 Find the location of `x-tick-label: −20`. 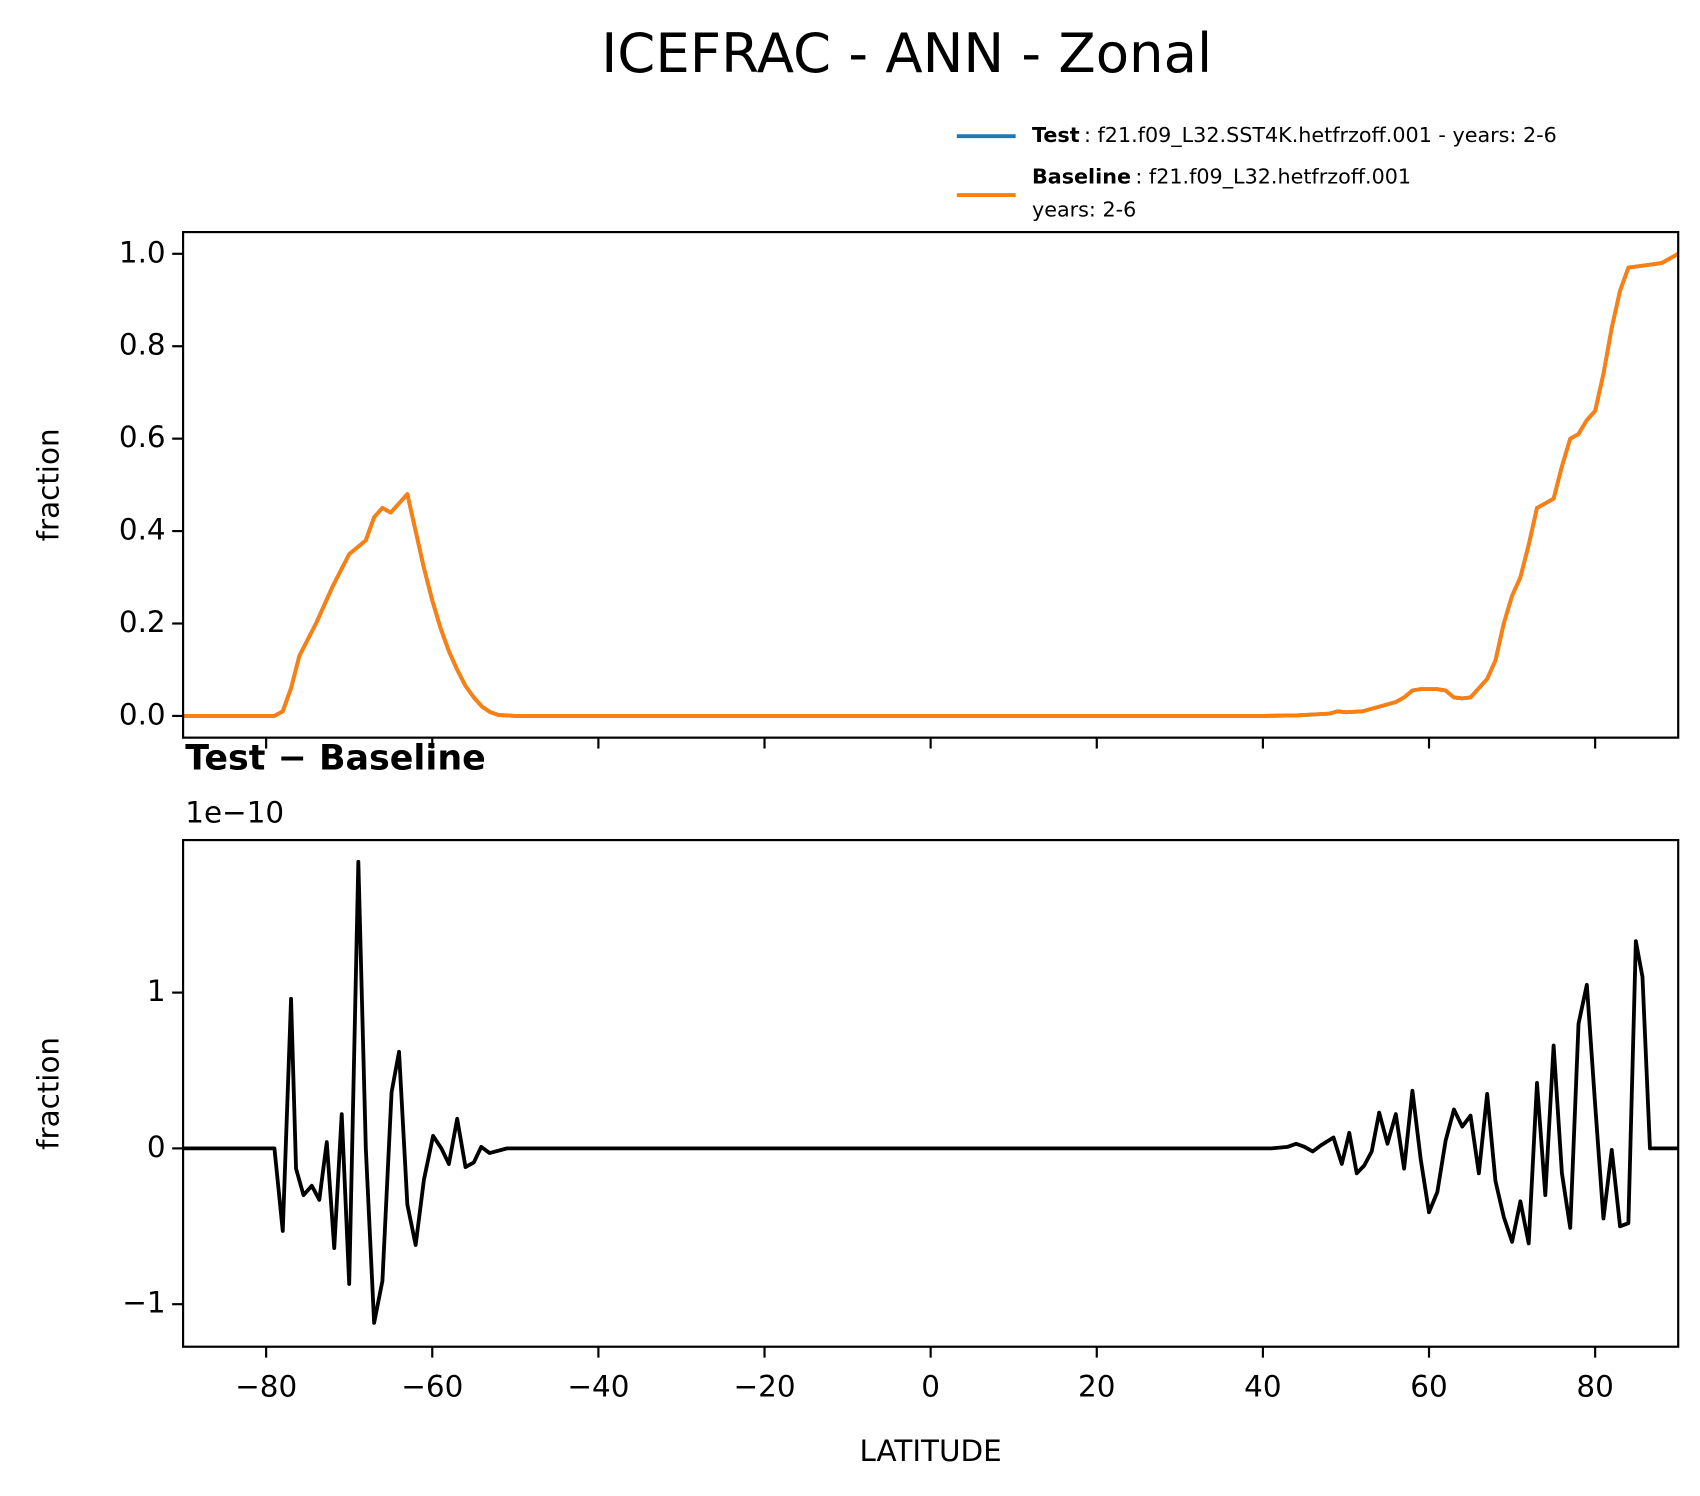

x-tick-label: −20 is located at coordinates (764, 1387).